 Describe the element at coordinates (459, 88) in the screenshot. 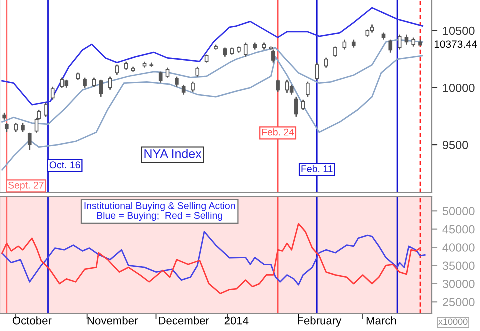

I see `y-tick-label: 10000` at that location.